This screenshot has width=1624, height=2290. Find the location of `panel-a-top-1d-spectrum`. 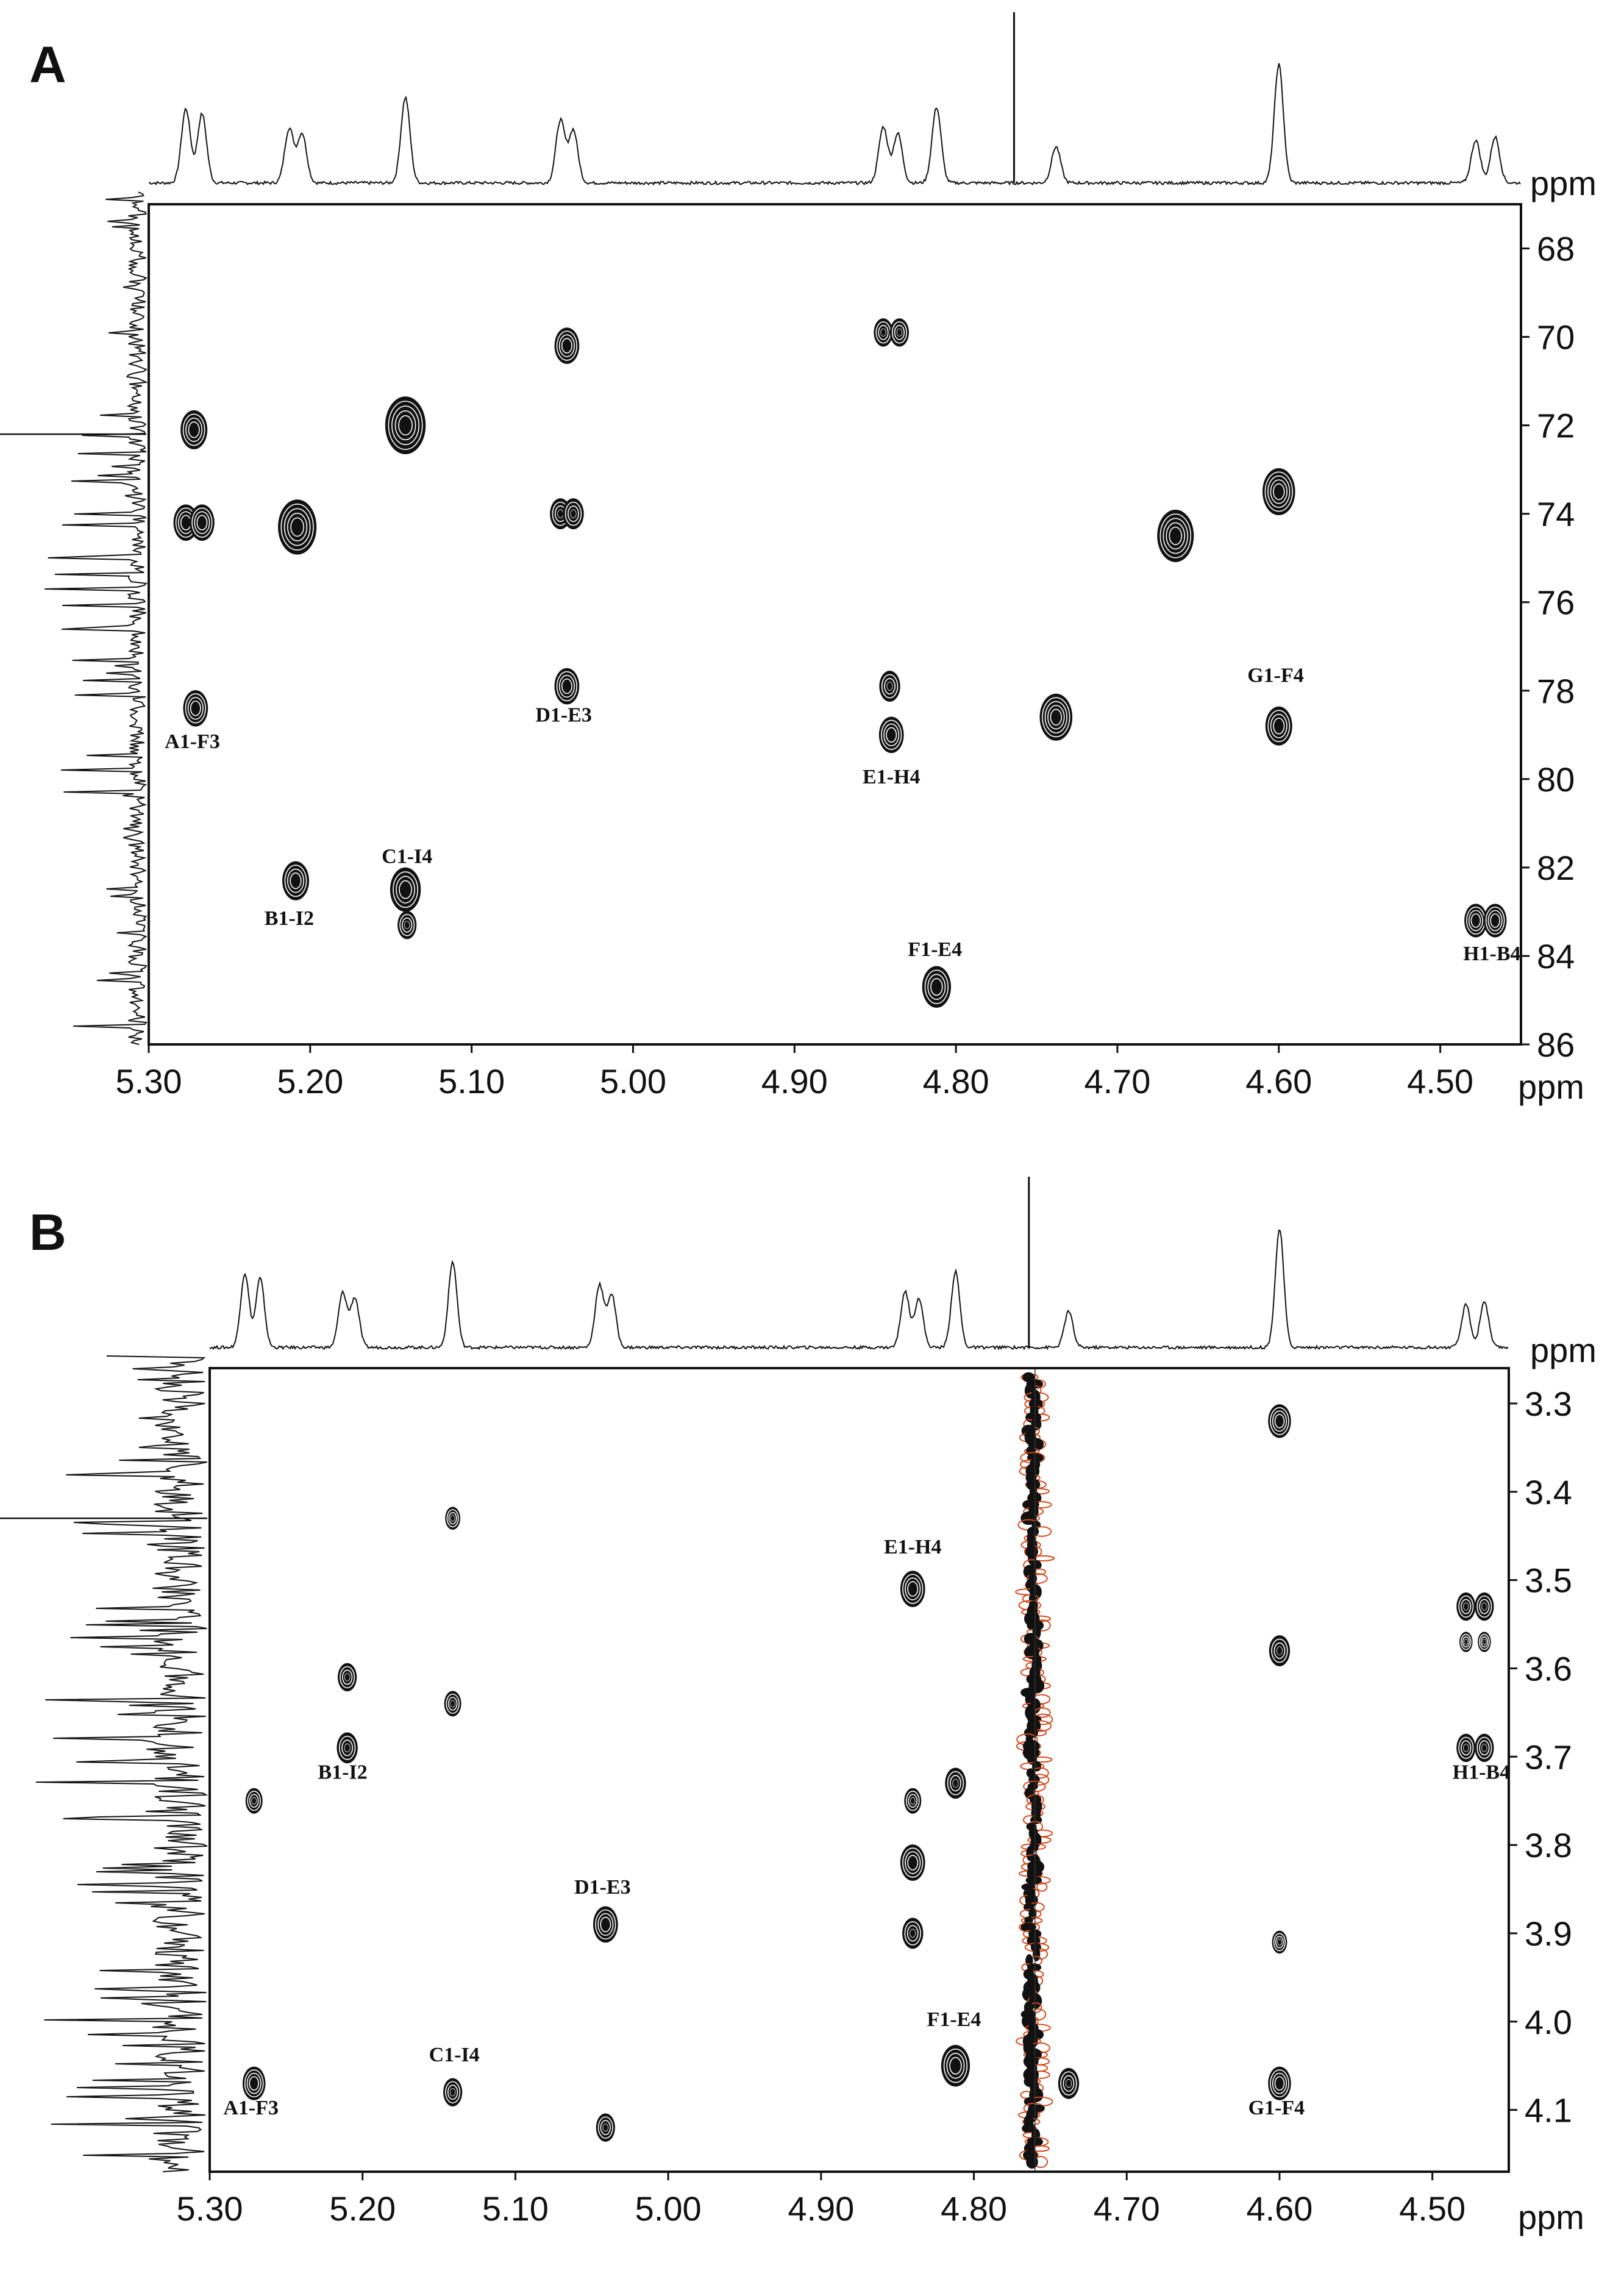

panel-a-top-1d-spectrum is located at coordinates (835, 99).